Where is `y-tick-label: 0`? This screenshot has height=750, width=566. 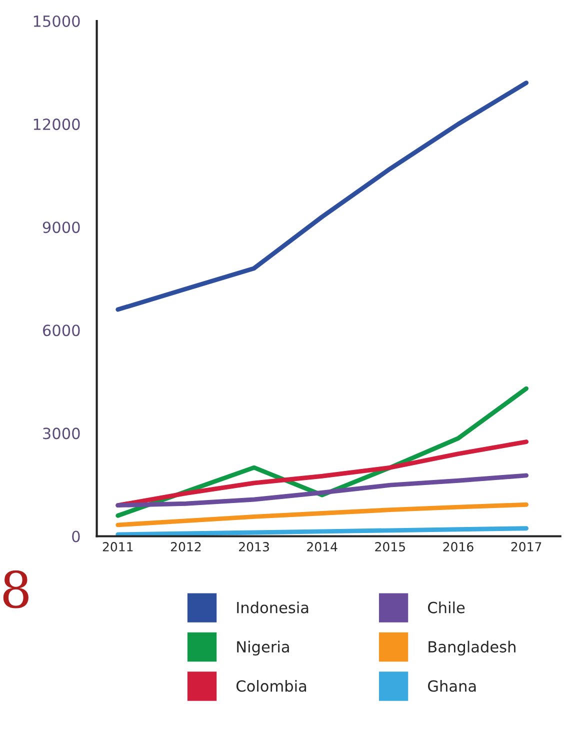
y-tick-label: 0 is located at coordinates (76, 536).